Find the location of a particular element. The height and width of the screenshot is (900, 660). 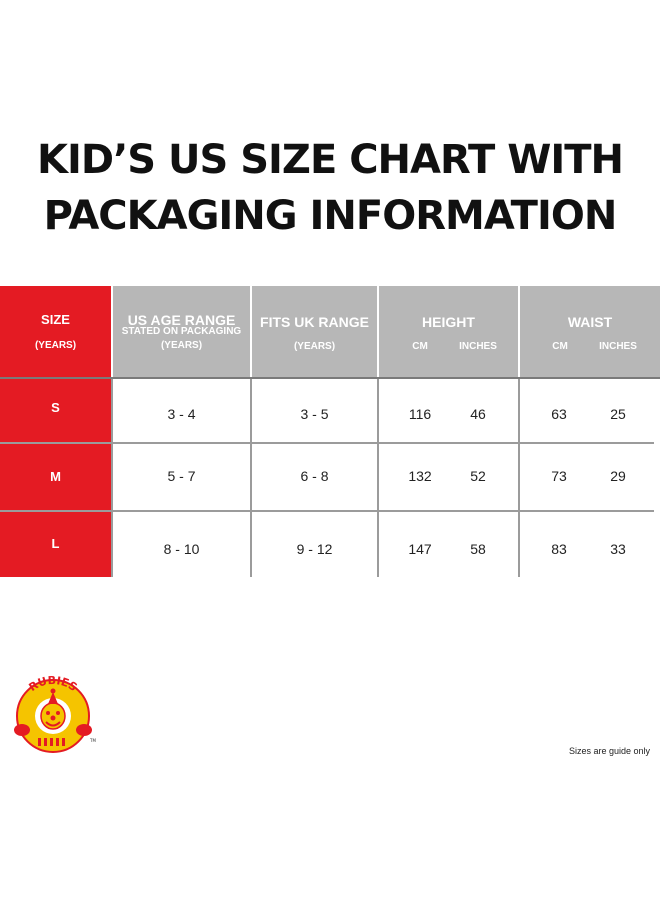

size-label: S is located at coordinates (55, 407).